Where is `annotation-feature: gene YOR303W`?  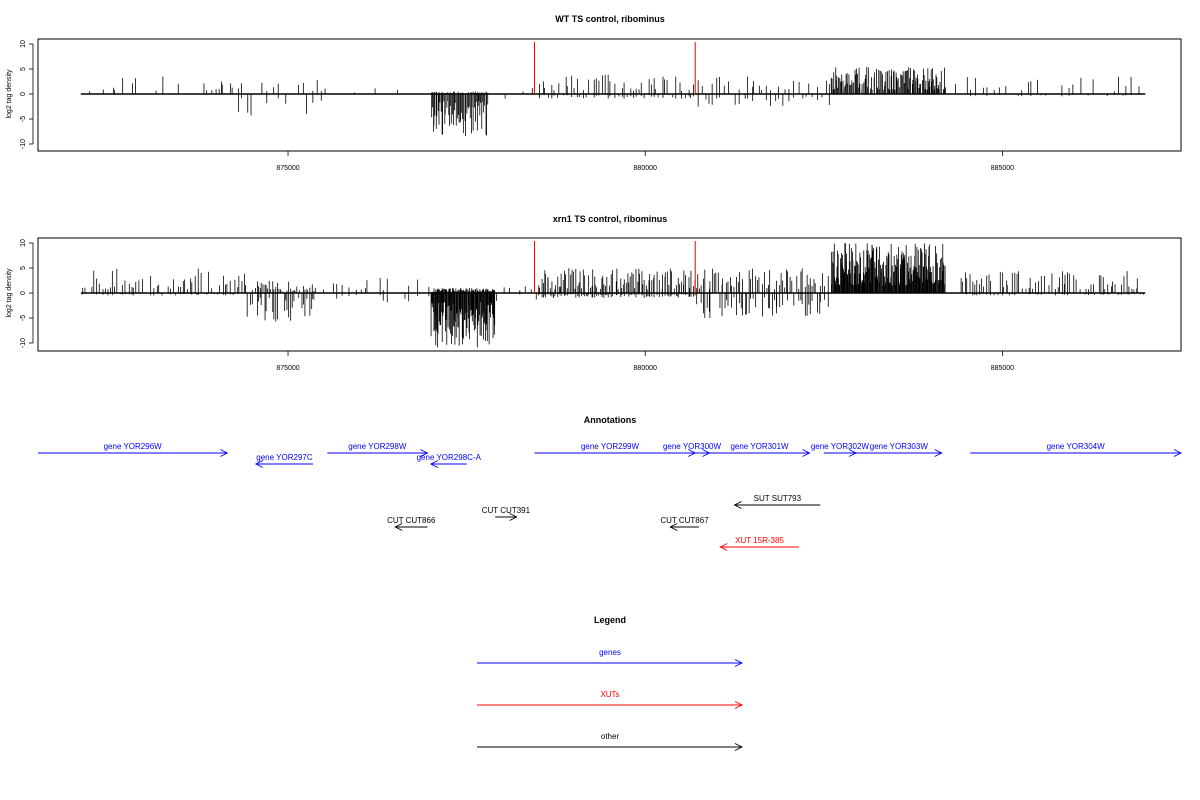
annotation-feature: gene YOR303W is located at coordinates (899, 449).